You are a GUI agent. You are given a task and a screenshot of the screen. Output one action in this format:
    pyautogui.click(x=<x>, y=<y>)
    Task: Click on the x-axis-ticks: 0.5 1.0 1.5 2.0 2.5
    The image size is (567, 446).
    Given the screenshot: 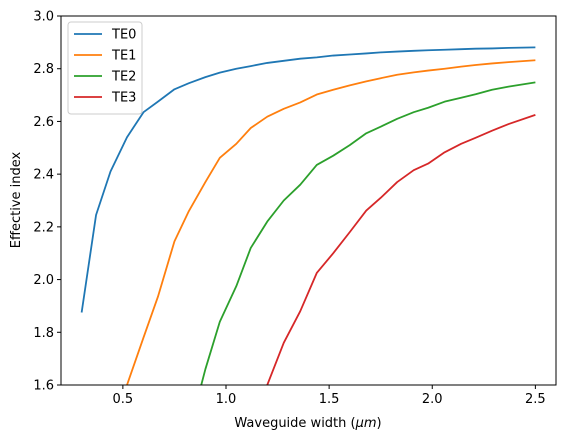 What is the action you would take?
    pyautogui.click(x=329, y=396)
    